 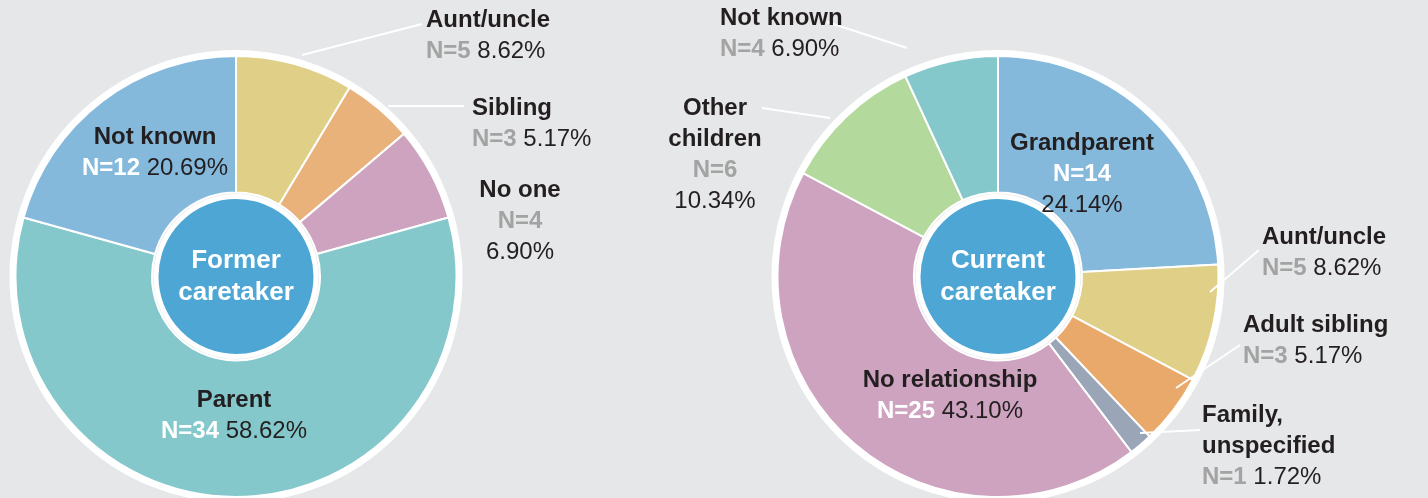 I want to click on slice-label: Adult sibling, so click(x=1316, y=323).